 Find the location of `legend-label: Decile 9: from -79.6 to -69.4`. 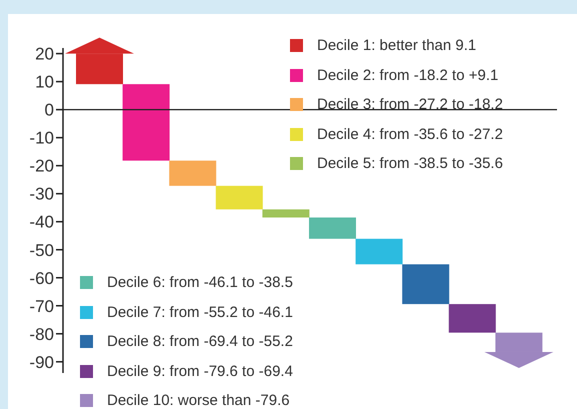

legend-label: Decile 9: from -79.6 to -69.4 is located at coordinates (200, 371).